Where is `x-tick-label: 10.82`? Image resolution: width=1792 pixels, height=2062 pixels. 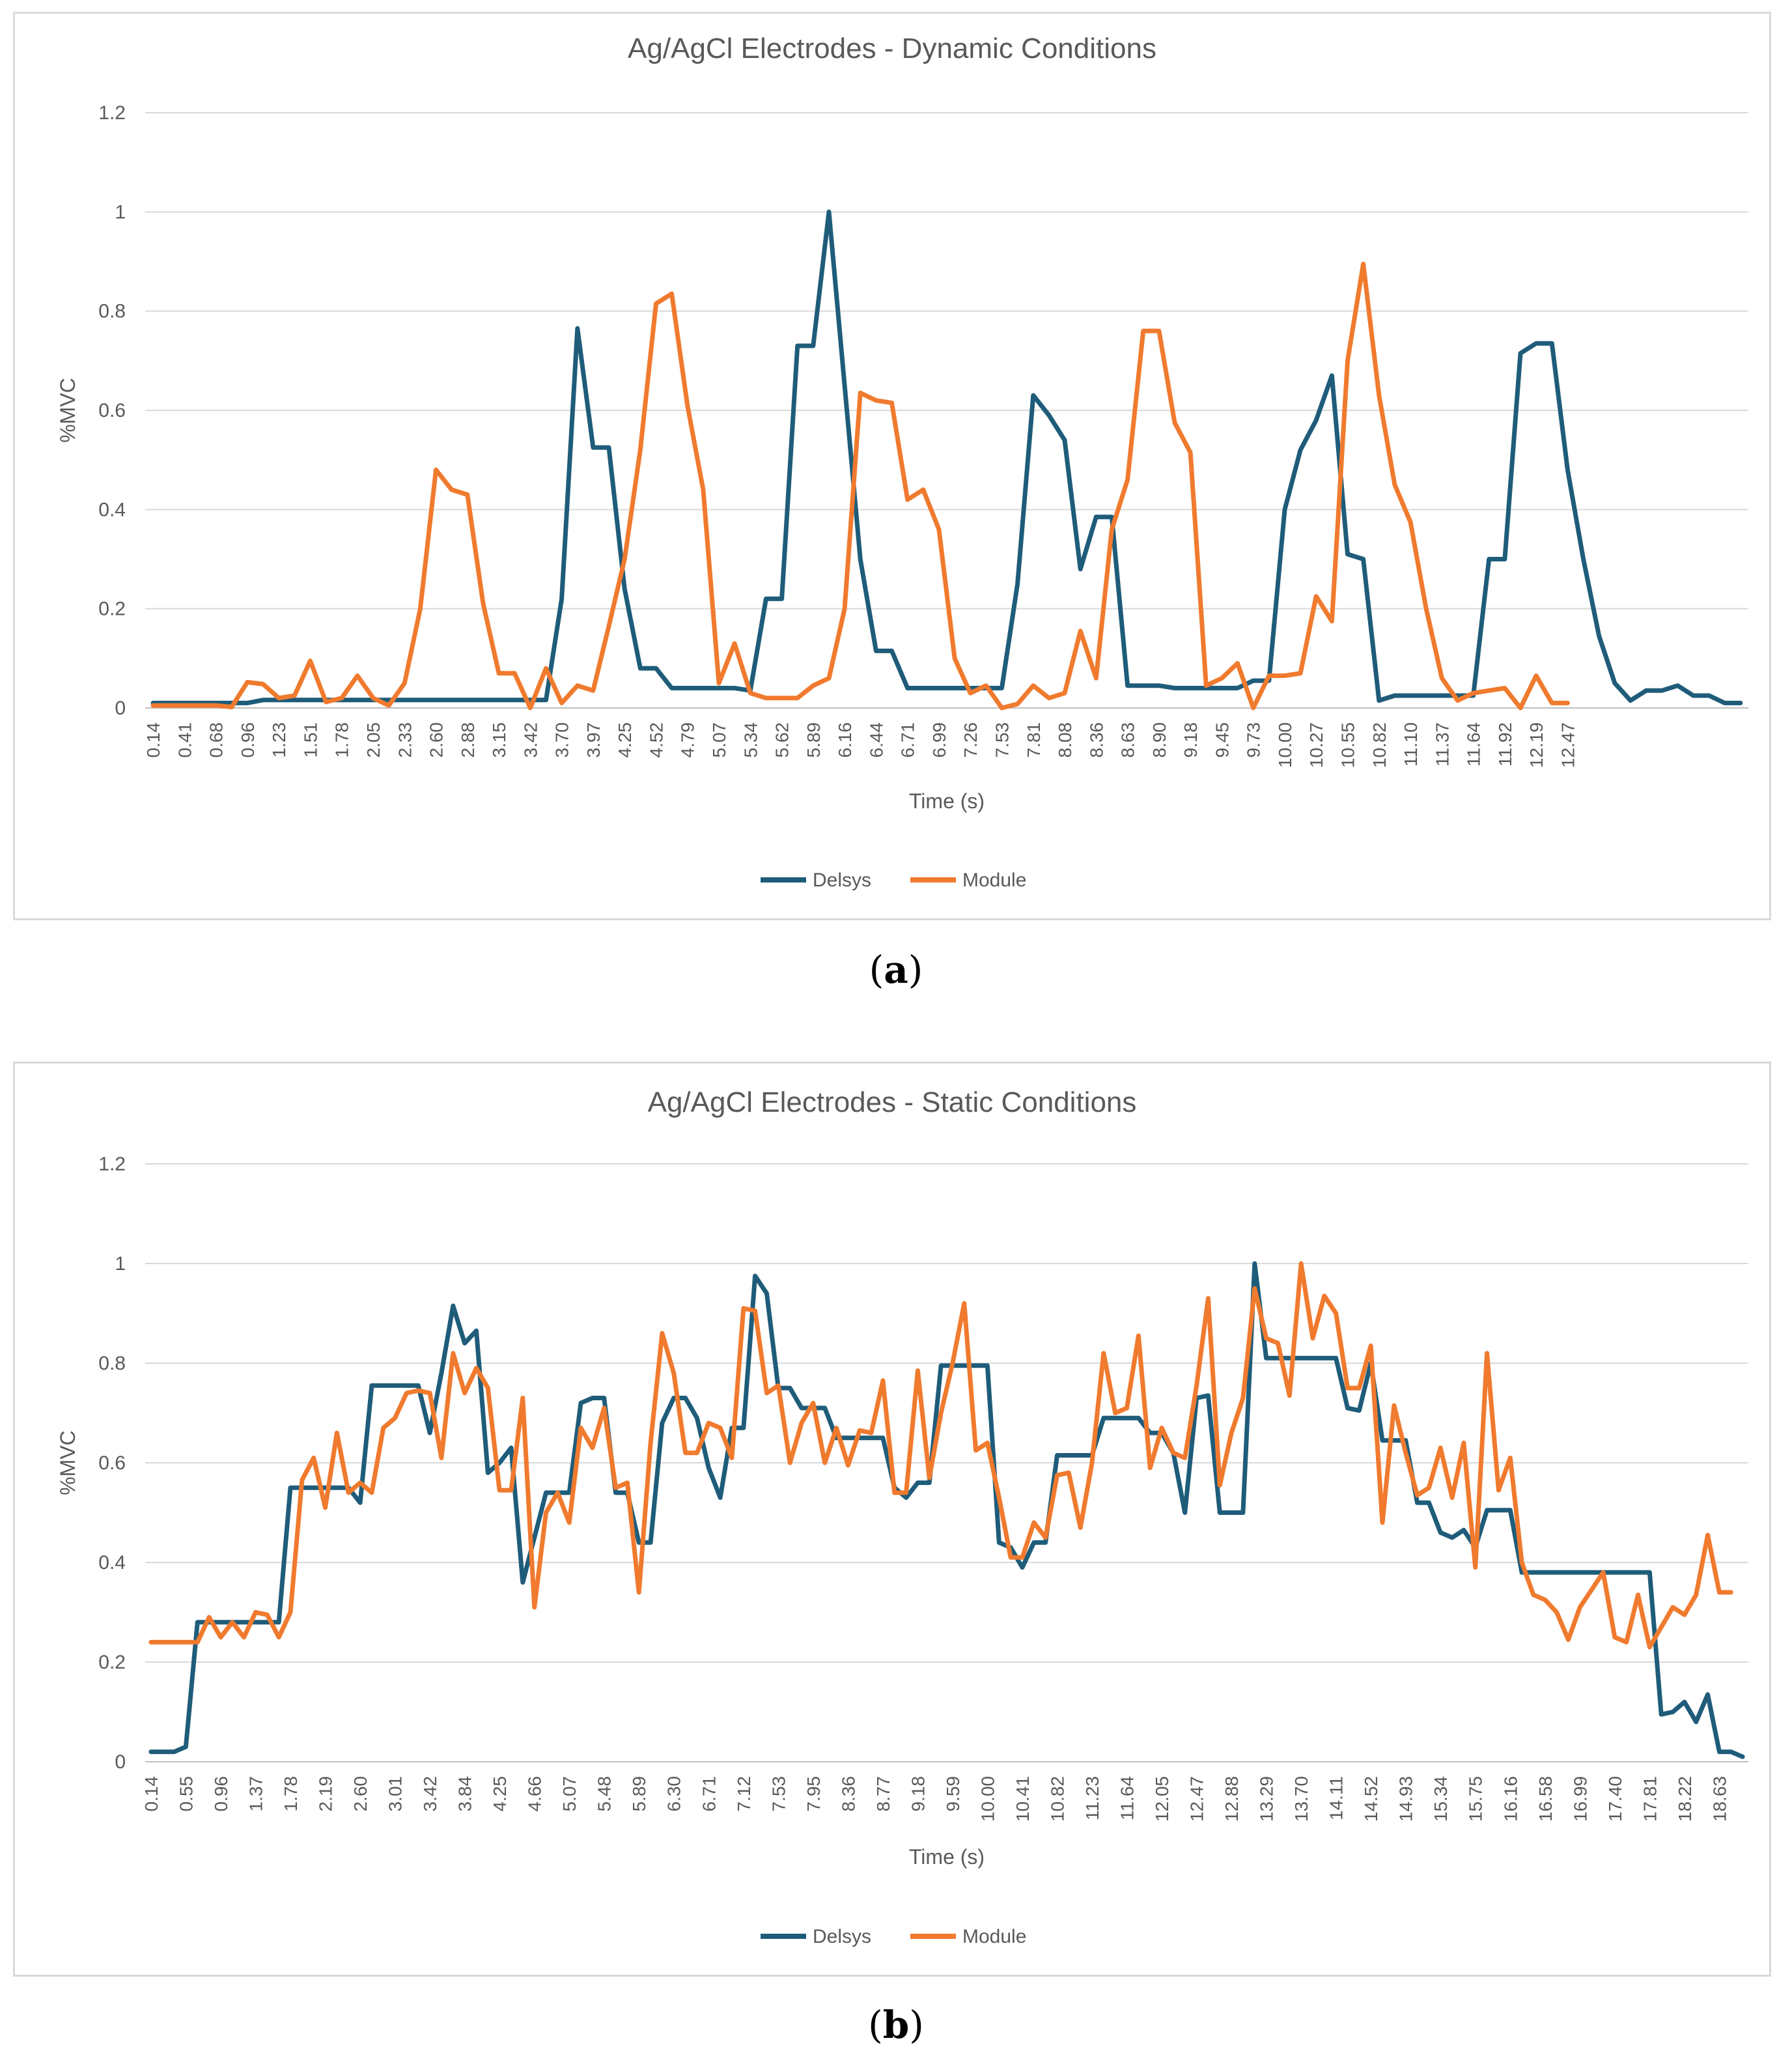
x-tick-label: 10.82 is located at coordinates (1057, 1799).